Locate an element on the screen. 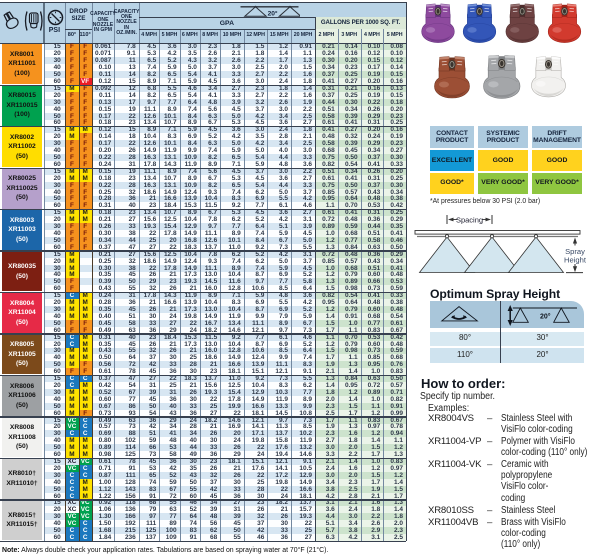 The height and width of the screenshot is (556, 600). svg-text: Height is located at coordinates (575, 260).